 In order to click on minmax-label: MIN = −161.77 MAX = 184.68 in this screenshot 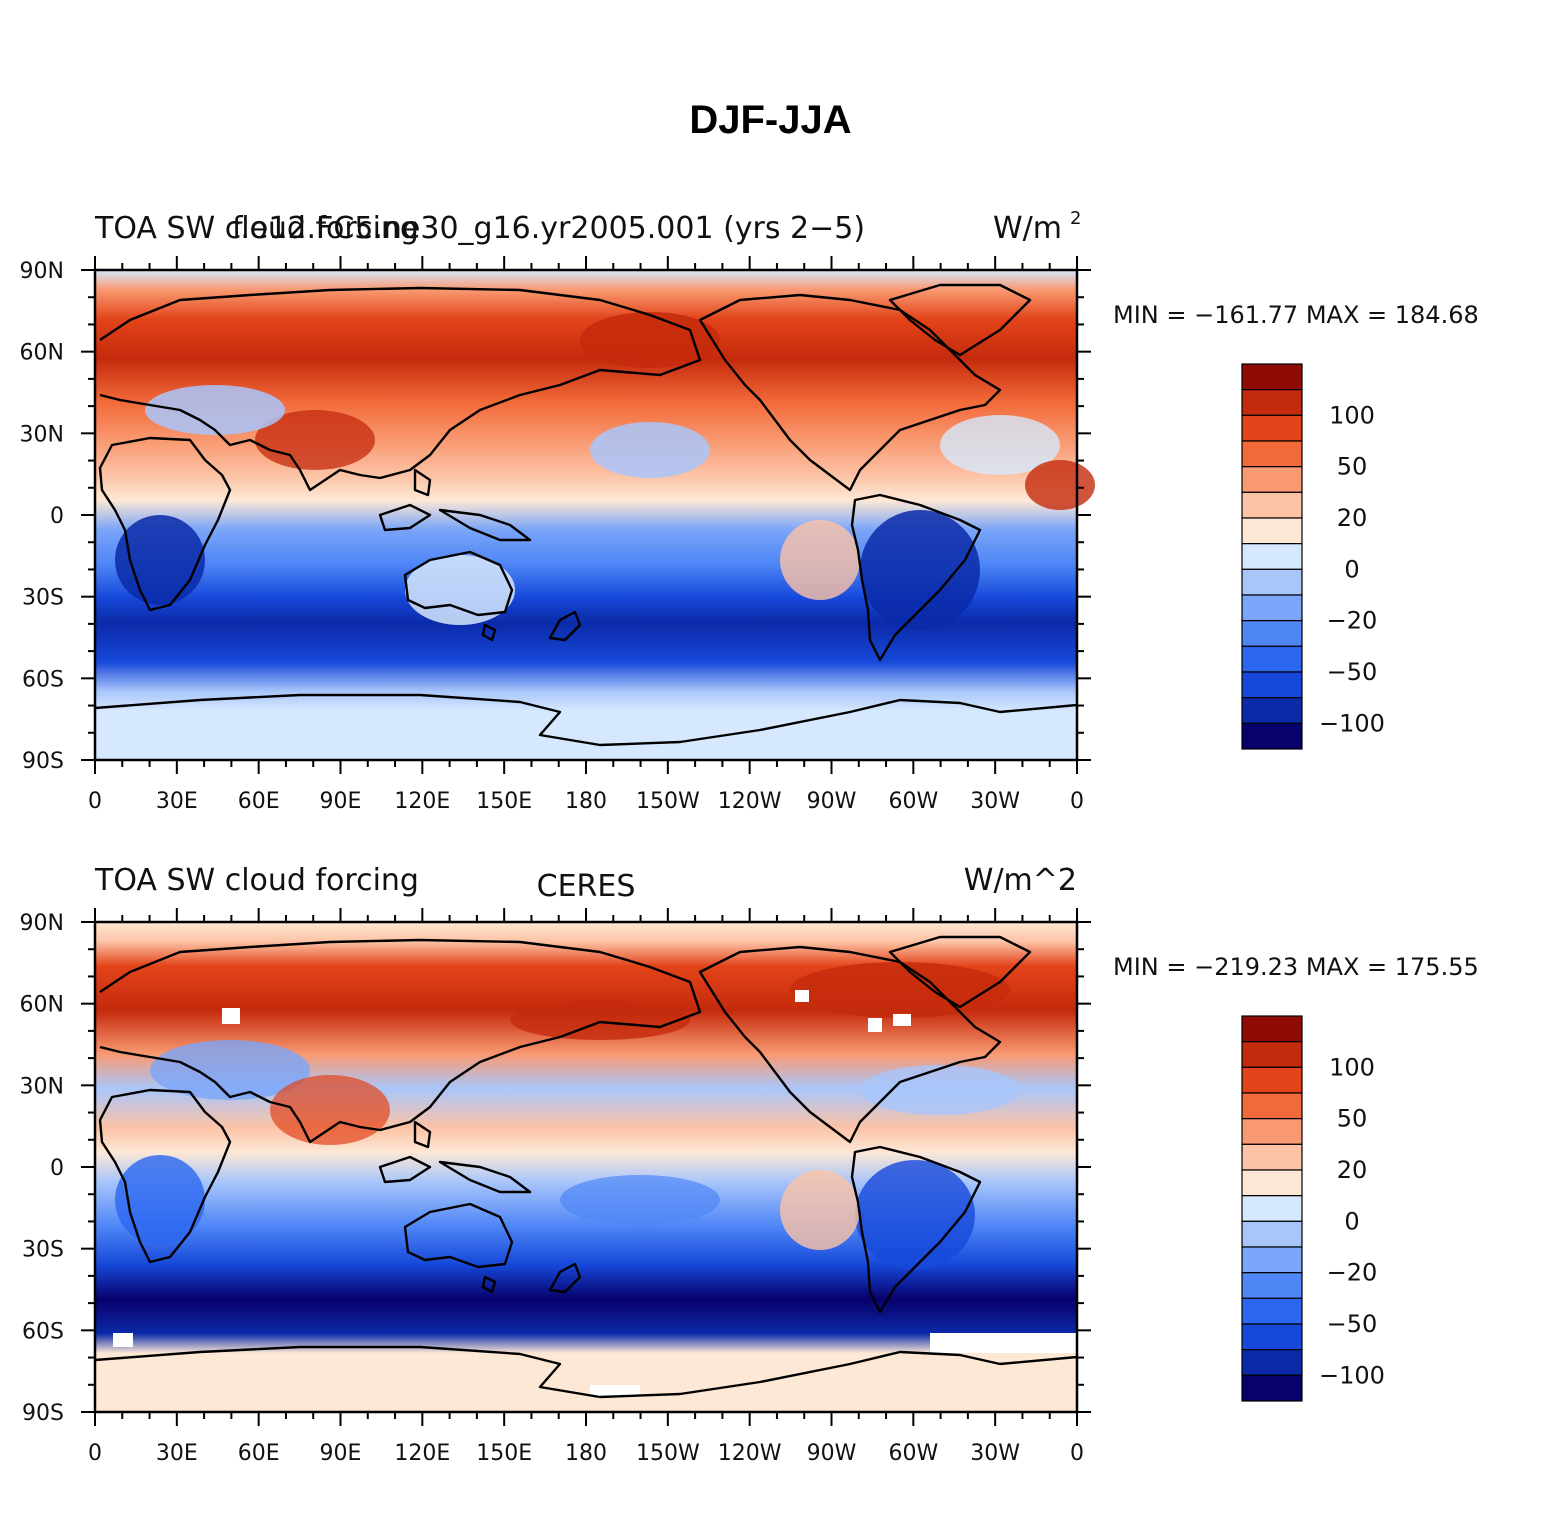, I will do `click(1296, 315)`.